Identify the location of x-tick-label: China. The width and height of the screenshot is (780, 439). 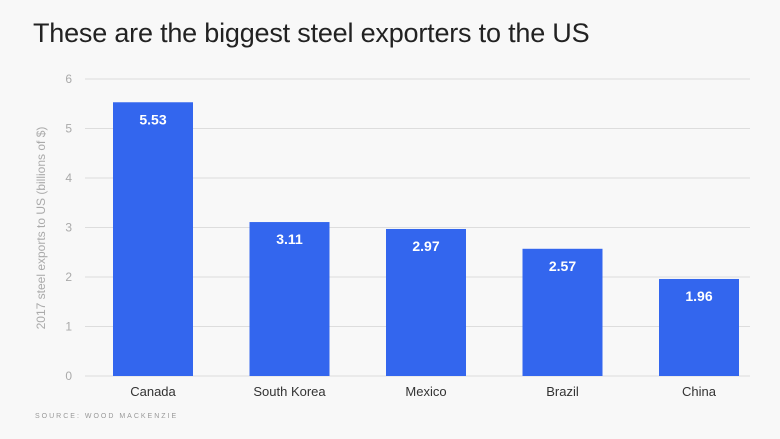
(699, 391).